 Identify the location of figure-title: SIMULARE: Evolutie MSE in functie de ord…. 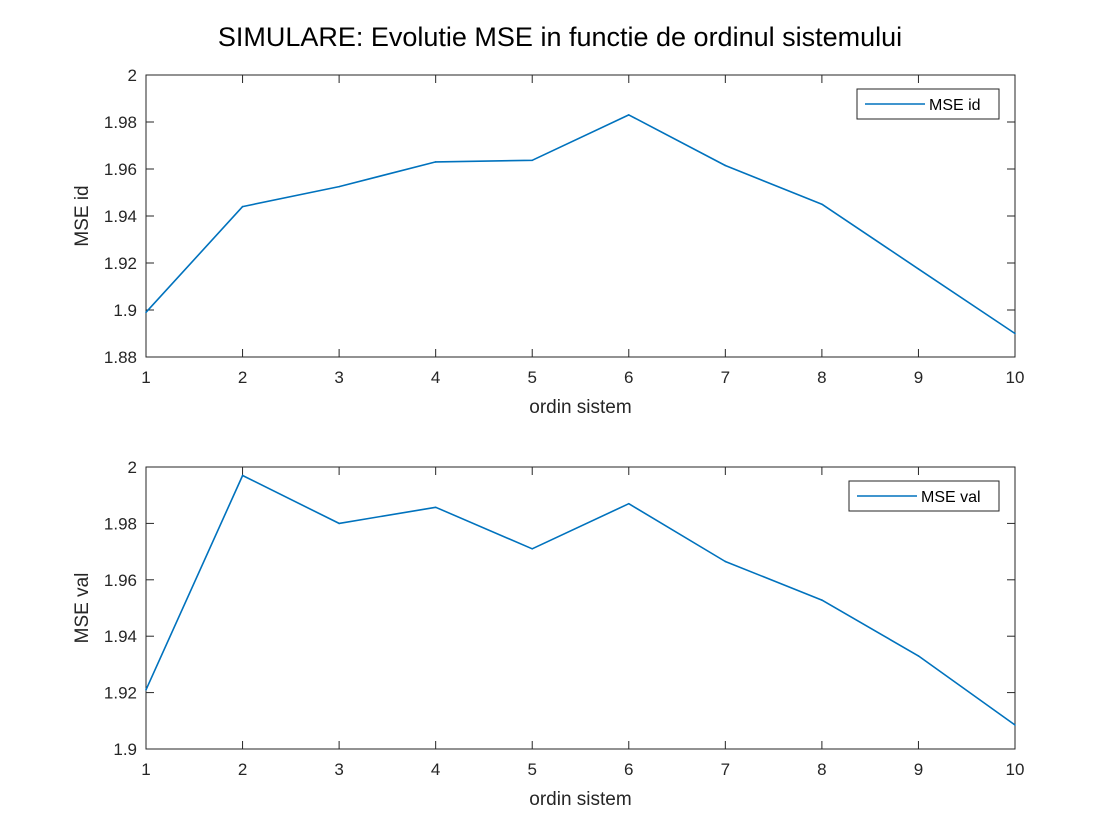
(560, 37).